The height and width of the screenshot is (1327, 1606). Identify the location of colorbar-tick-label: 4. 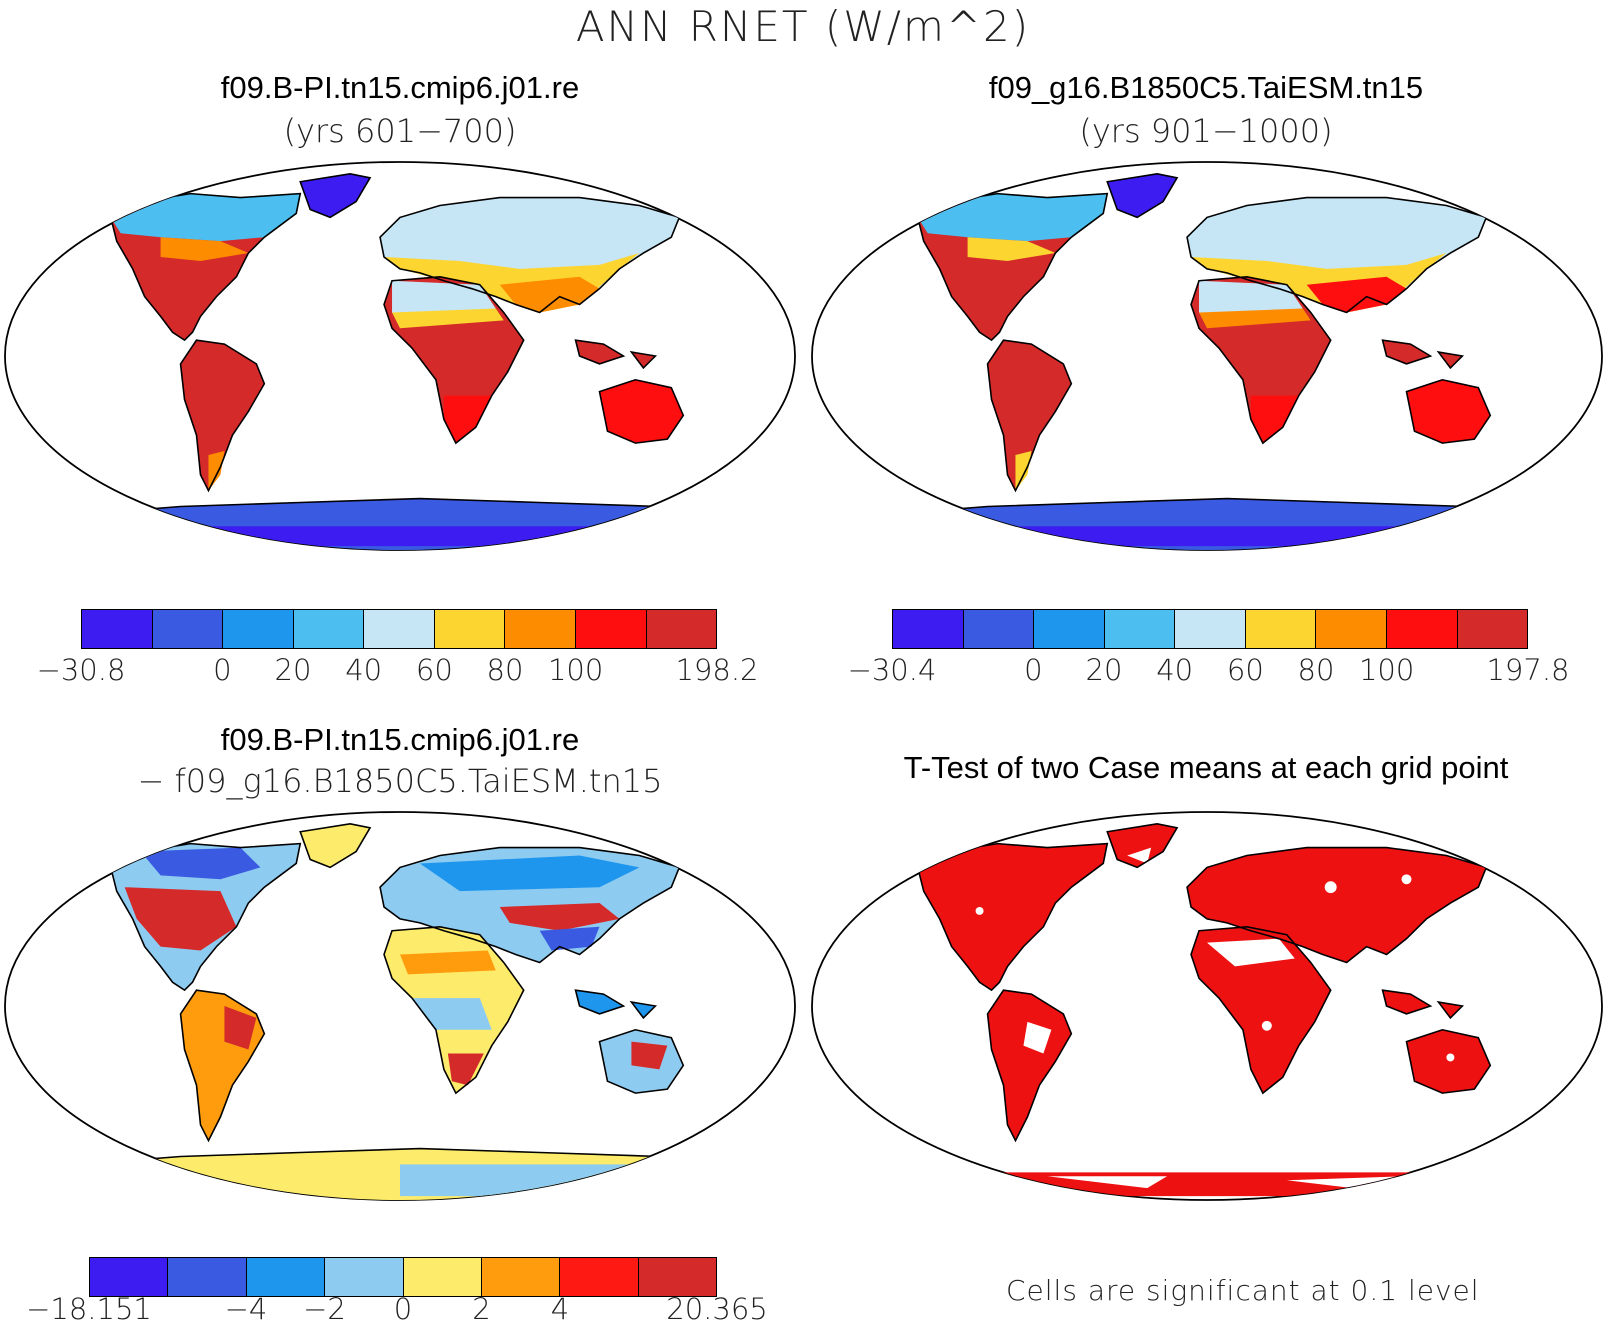
(560, 1309).